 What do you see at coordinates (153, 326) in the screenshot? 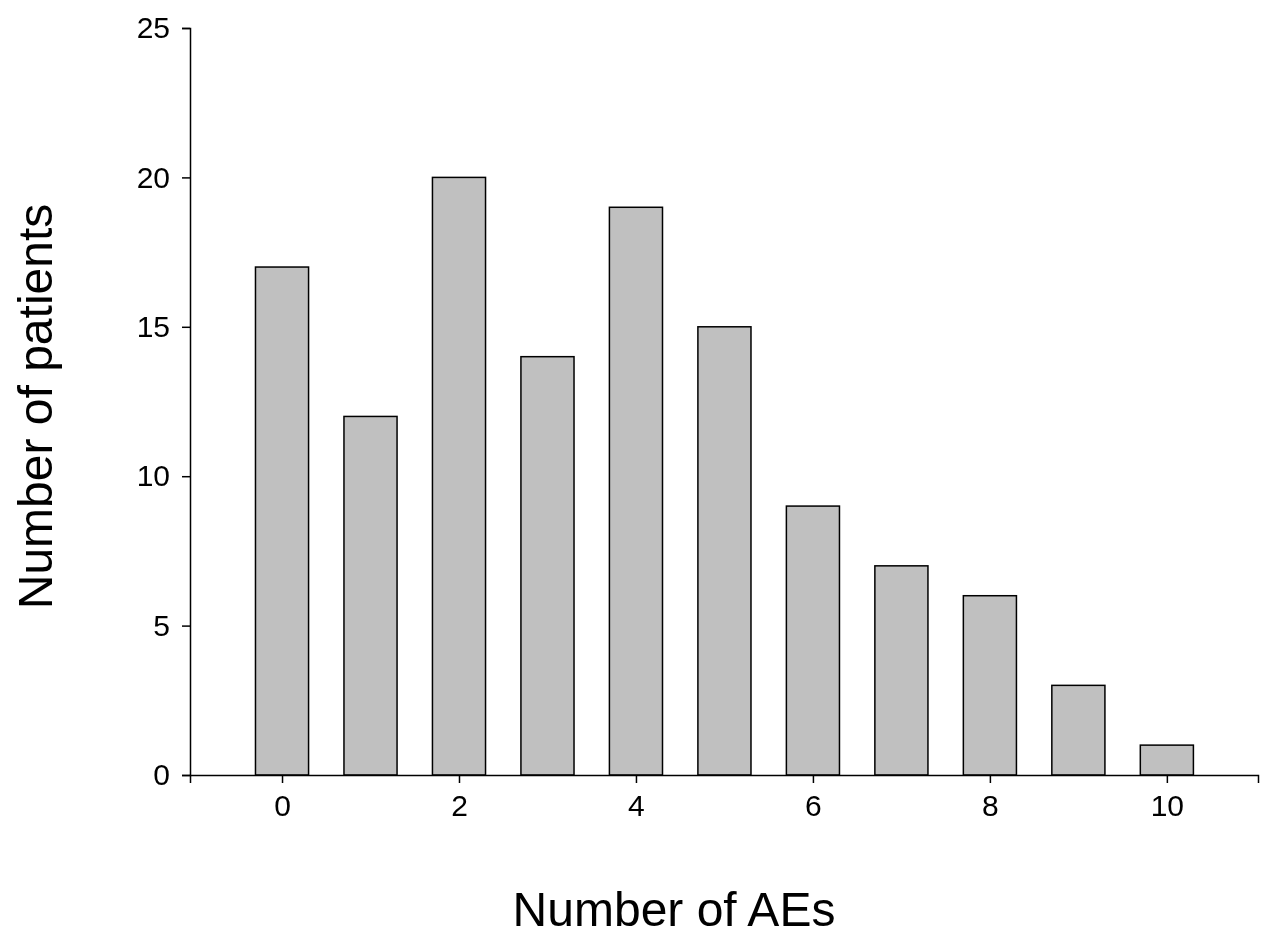
I see `y-tick-label: 15` at bounding box center [153, 326].